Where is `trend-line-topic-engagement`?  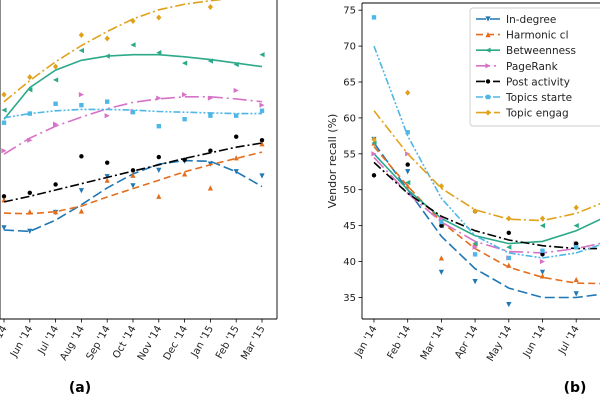 trend-line-topic-engagement is located at coordinates (114, 51).